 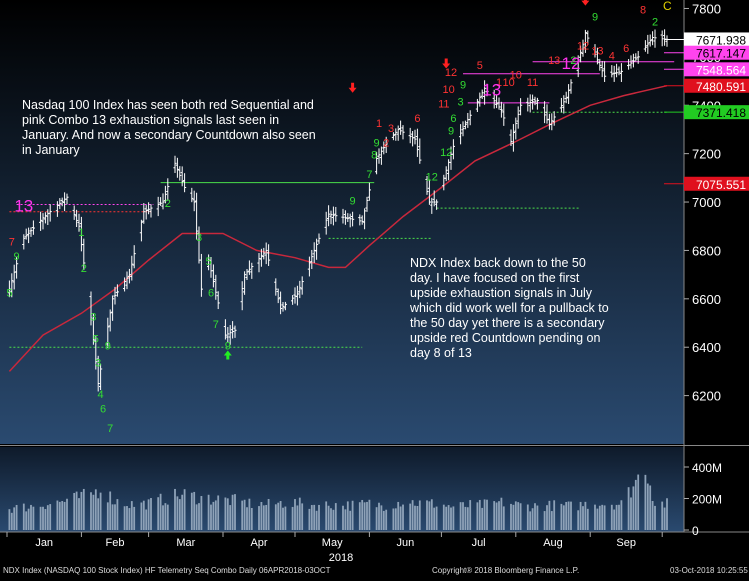 I want to click on price-value-label: 7548.564, so click(x=706, y=69).